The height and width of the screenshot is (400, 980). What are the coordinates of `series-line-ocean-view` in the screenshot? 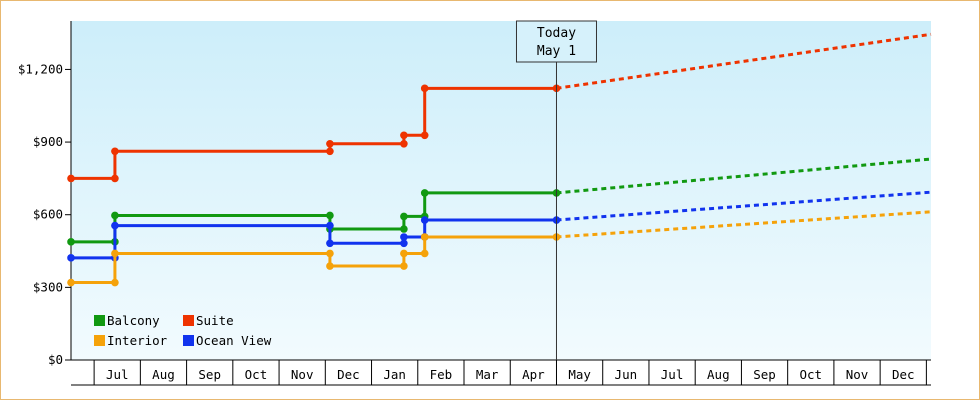 It's located at (314, 239).